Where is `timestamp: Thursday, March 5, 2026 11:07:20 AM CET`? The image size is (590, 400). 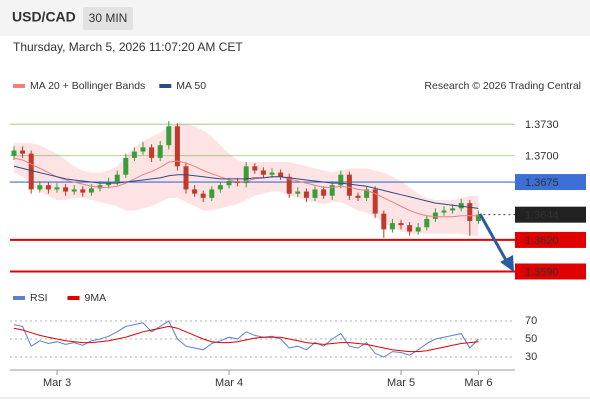 timestamp: Thursday, March 5, 2026 11:07:20 AM CET is located at coordinates (128, 47).